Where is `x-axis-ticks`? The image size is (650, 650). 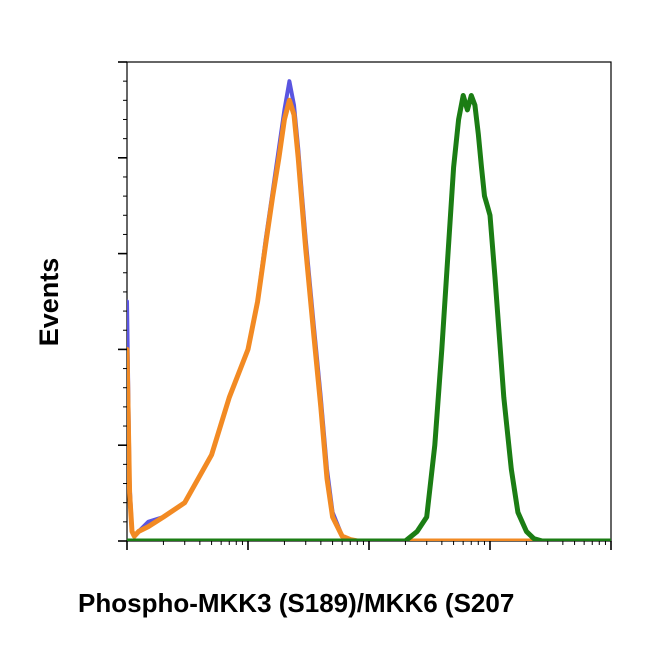
x-axis-ticks is located at coordinates (369, 545).